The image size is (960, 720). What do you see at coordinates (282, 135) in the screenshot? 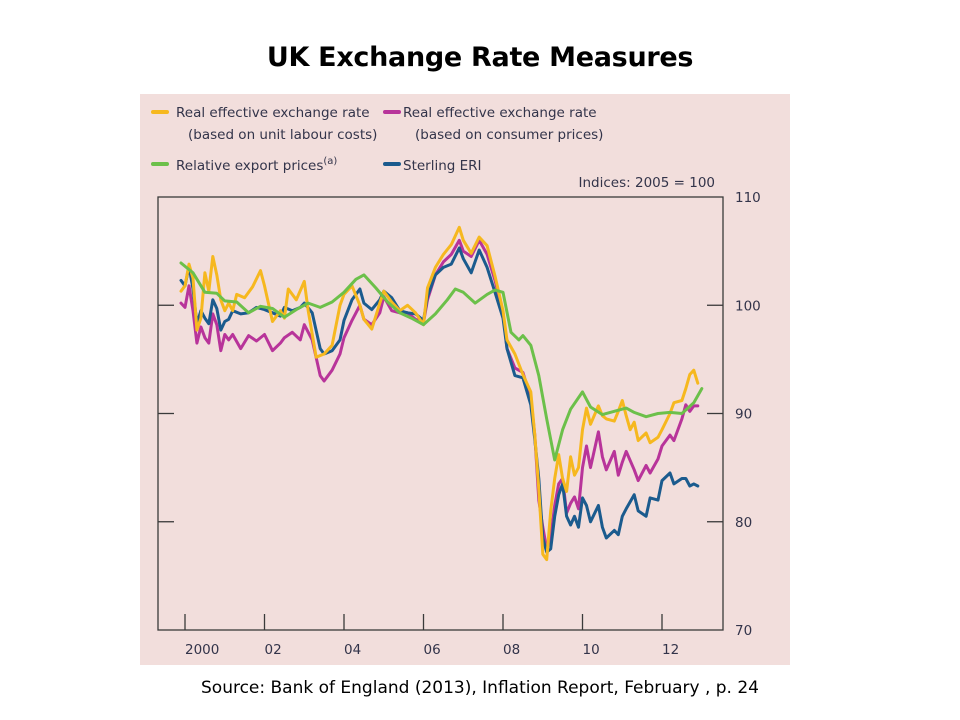
I see `legend-label-ulc-2: (based on unit labour costs)` at bounding box center [282, 135].